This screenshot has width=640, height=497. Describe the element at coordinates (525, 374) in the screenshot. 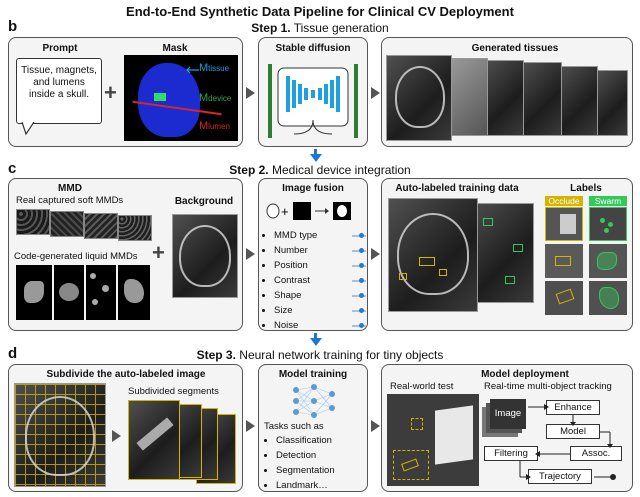

I see `model-deployment-title: Model deployment` at that location.